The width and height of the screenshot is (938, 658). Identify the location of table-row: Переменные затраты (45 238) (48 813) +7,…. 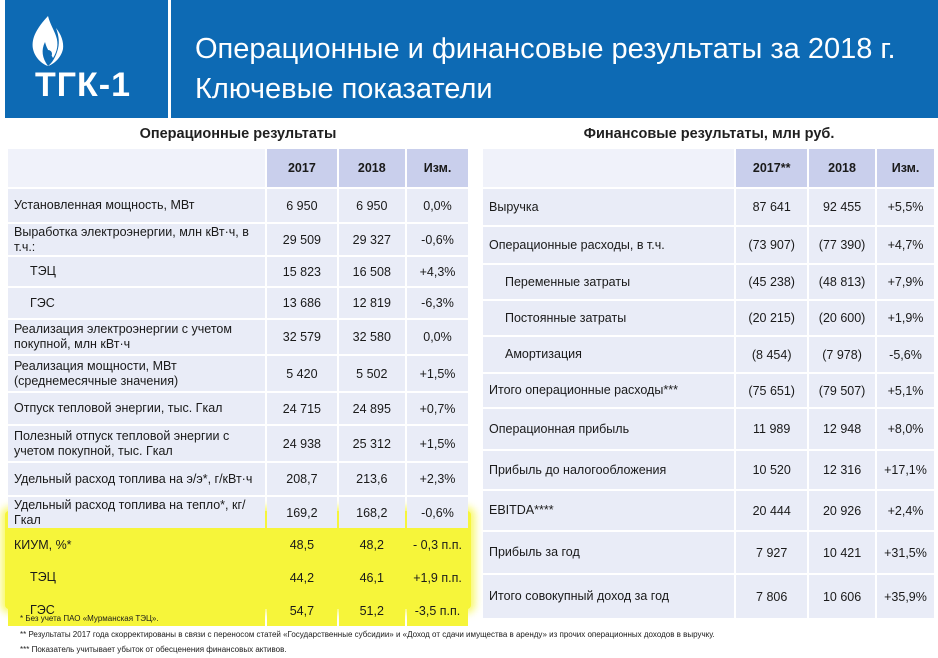
(708, 282).